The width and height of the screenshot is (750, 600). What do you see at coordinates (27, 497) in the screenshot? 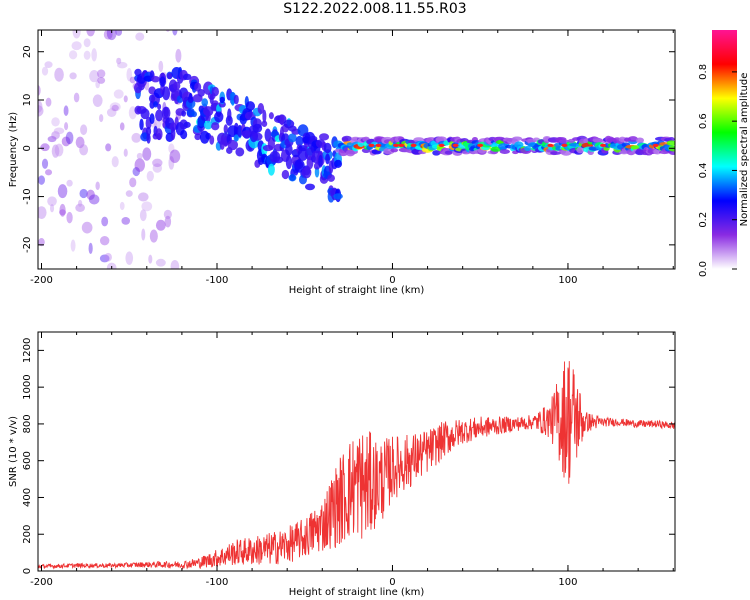
I see `line-y-tick-label: 400` at bounding box center [27, 497].